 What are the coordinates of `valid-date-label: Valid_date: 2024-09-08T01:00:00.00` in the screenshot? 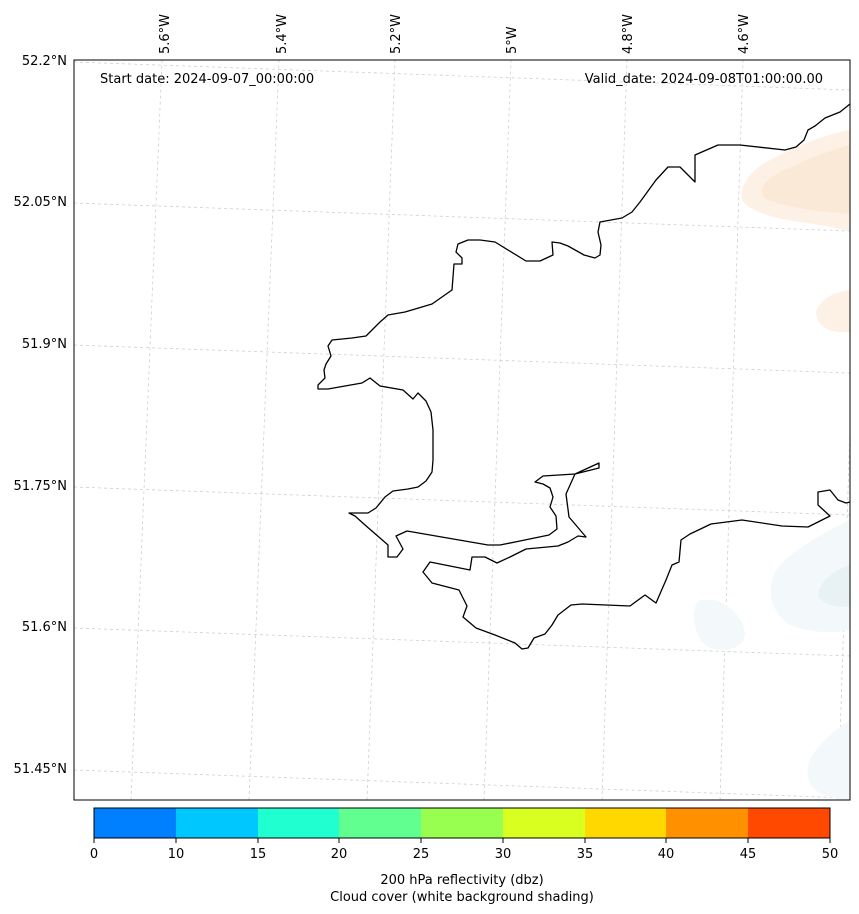 It's located at (704, 79).